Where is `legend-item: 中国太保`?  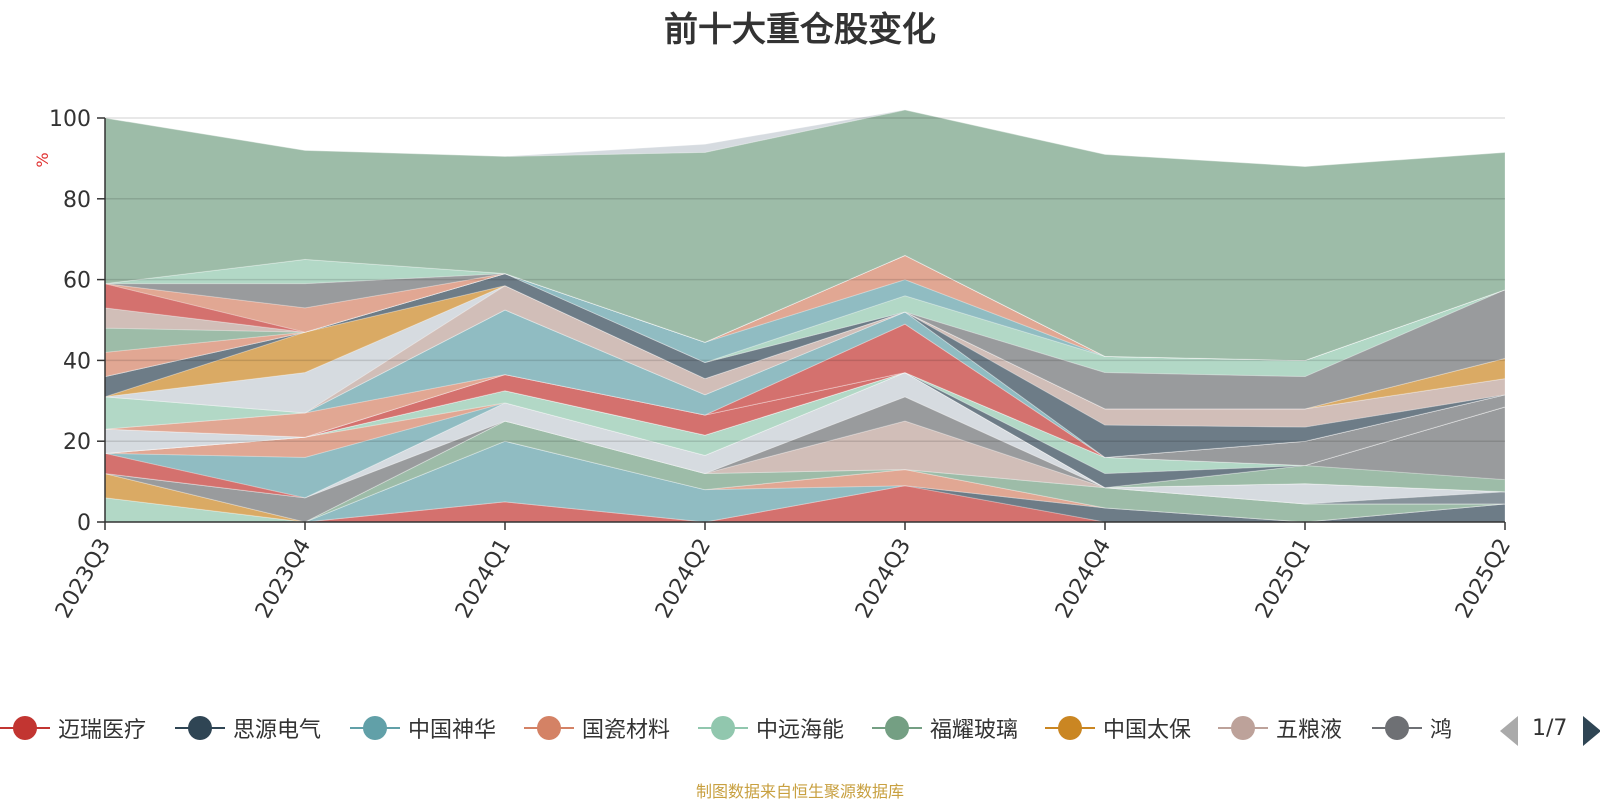
legend-item: 中国太保 is located at coordinates (1118, 728).